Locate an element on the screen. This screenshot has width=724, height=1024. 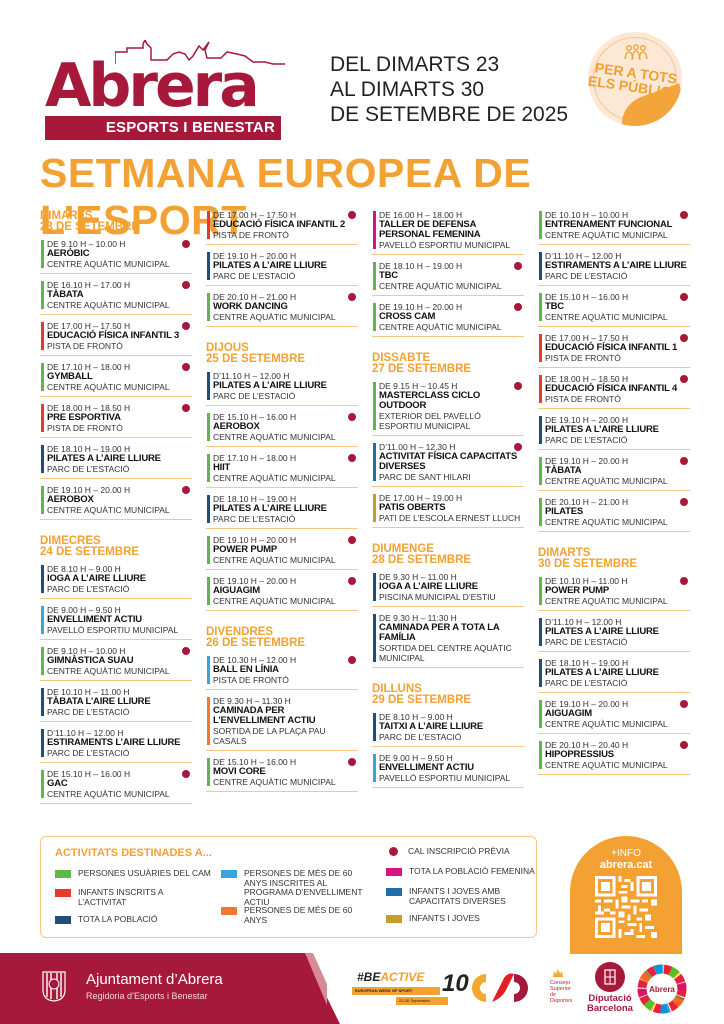
diputacio-text: Diputació Barcelona is located at coordinates (610, 1003).